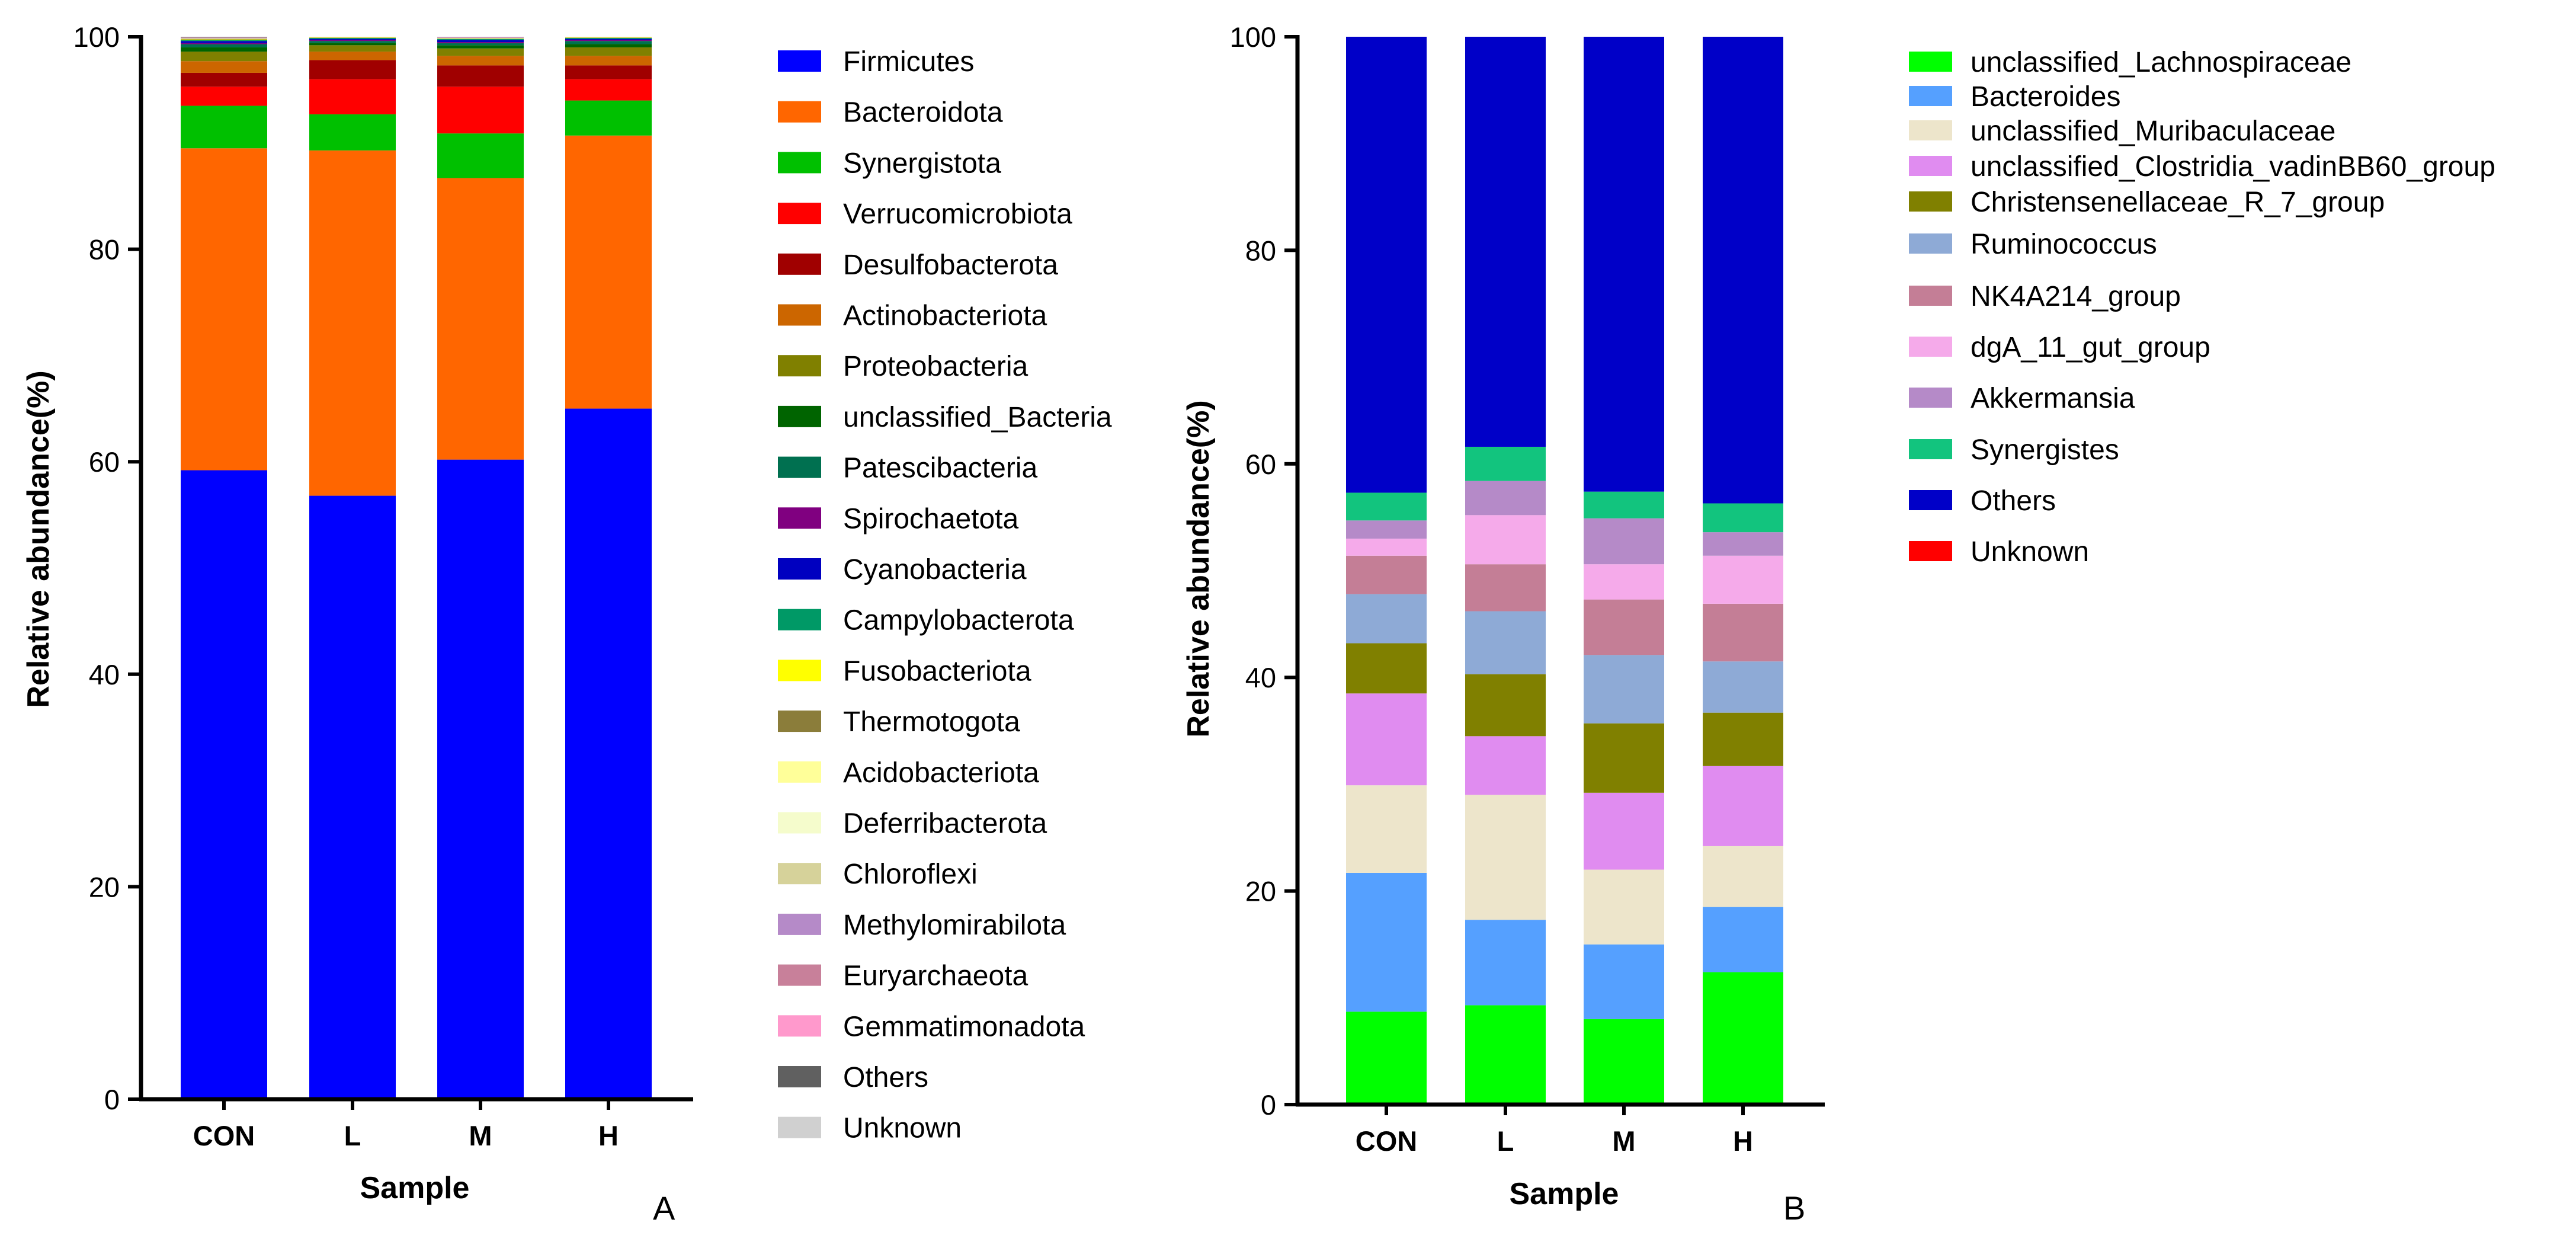 This screenshot has height=1245, width=2576. What do you see at coordinates (224, 127) in the screenshot?
I see `bar-segment-a-con-synergistota` at bounding box center [224, 127].